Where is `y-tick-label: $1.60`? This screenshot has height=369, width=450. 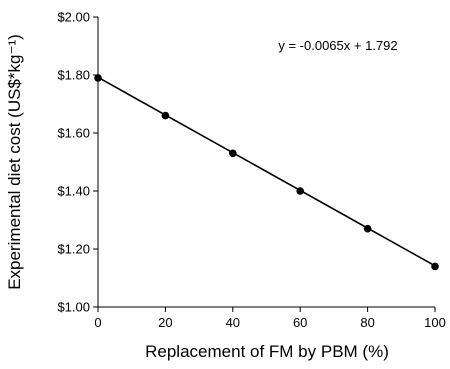 y-tick-label: $1.60 is located at coordinates (73, 133).